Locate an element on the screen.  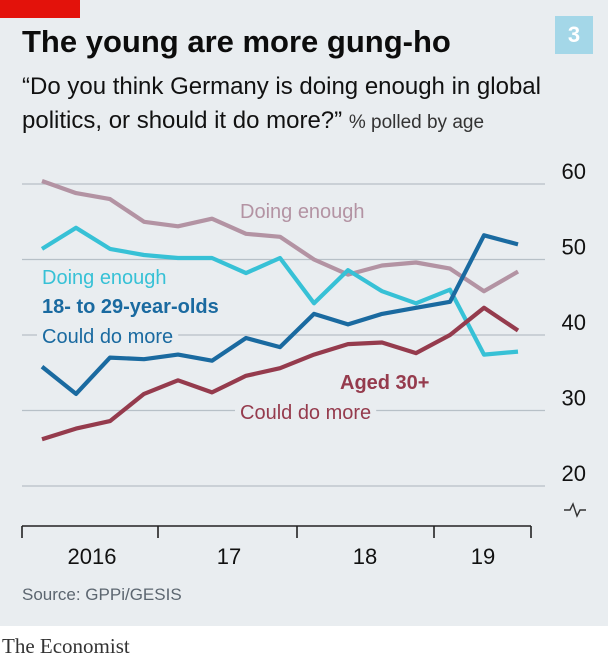
brand-logo-text: The Economist is located at coordinates (66, 646).